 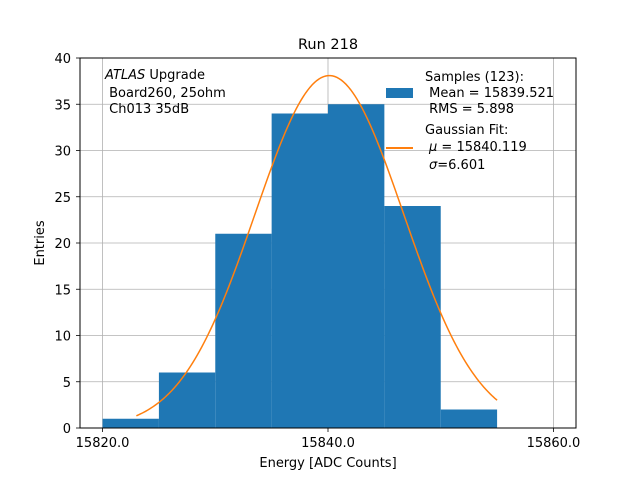 What do you see at coordinates (147, 109) in the screenshot?
I see `annotation-line-3: Ch013 35dB` at bounding box center [147, 109].